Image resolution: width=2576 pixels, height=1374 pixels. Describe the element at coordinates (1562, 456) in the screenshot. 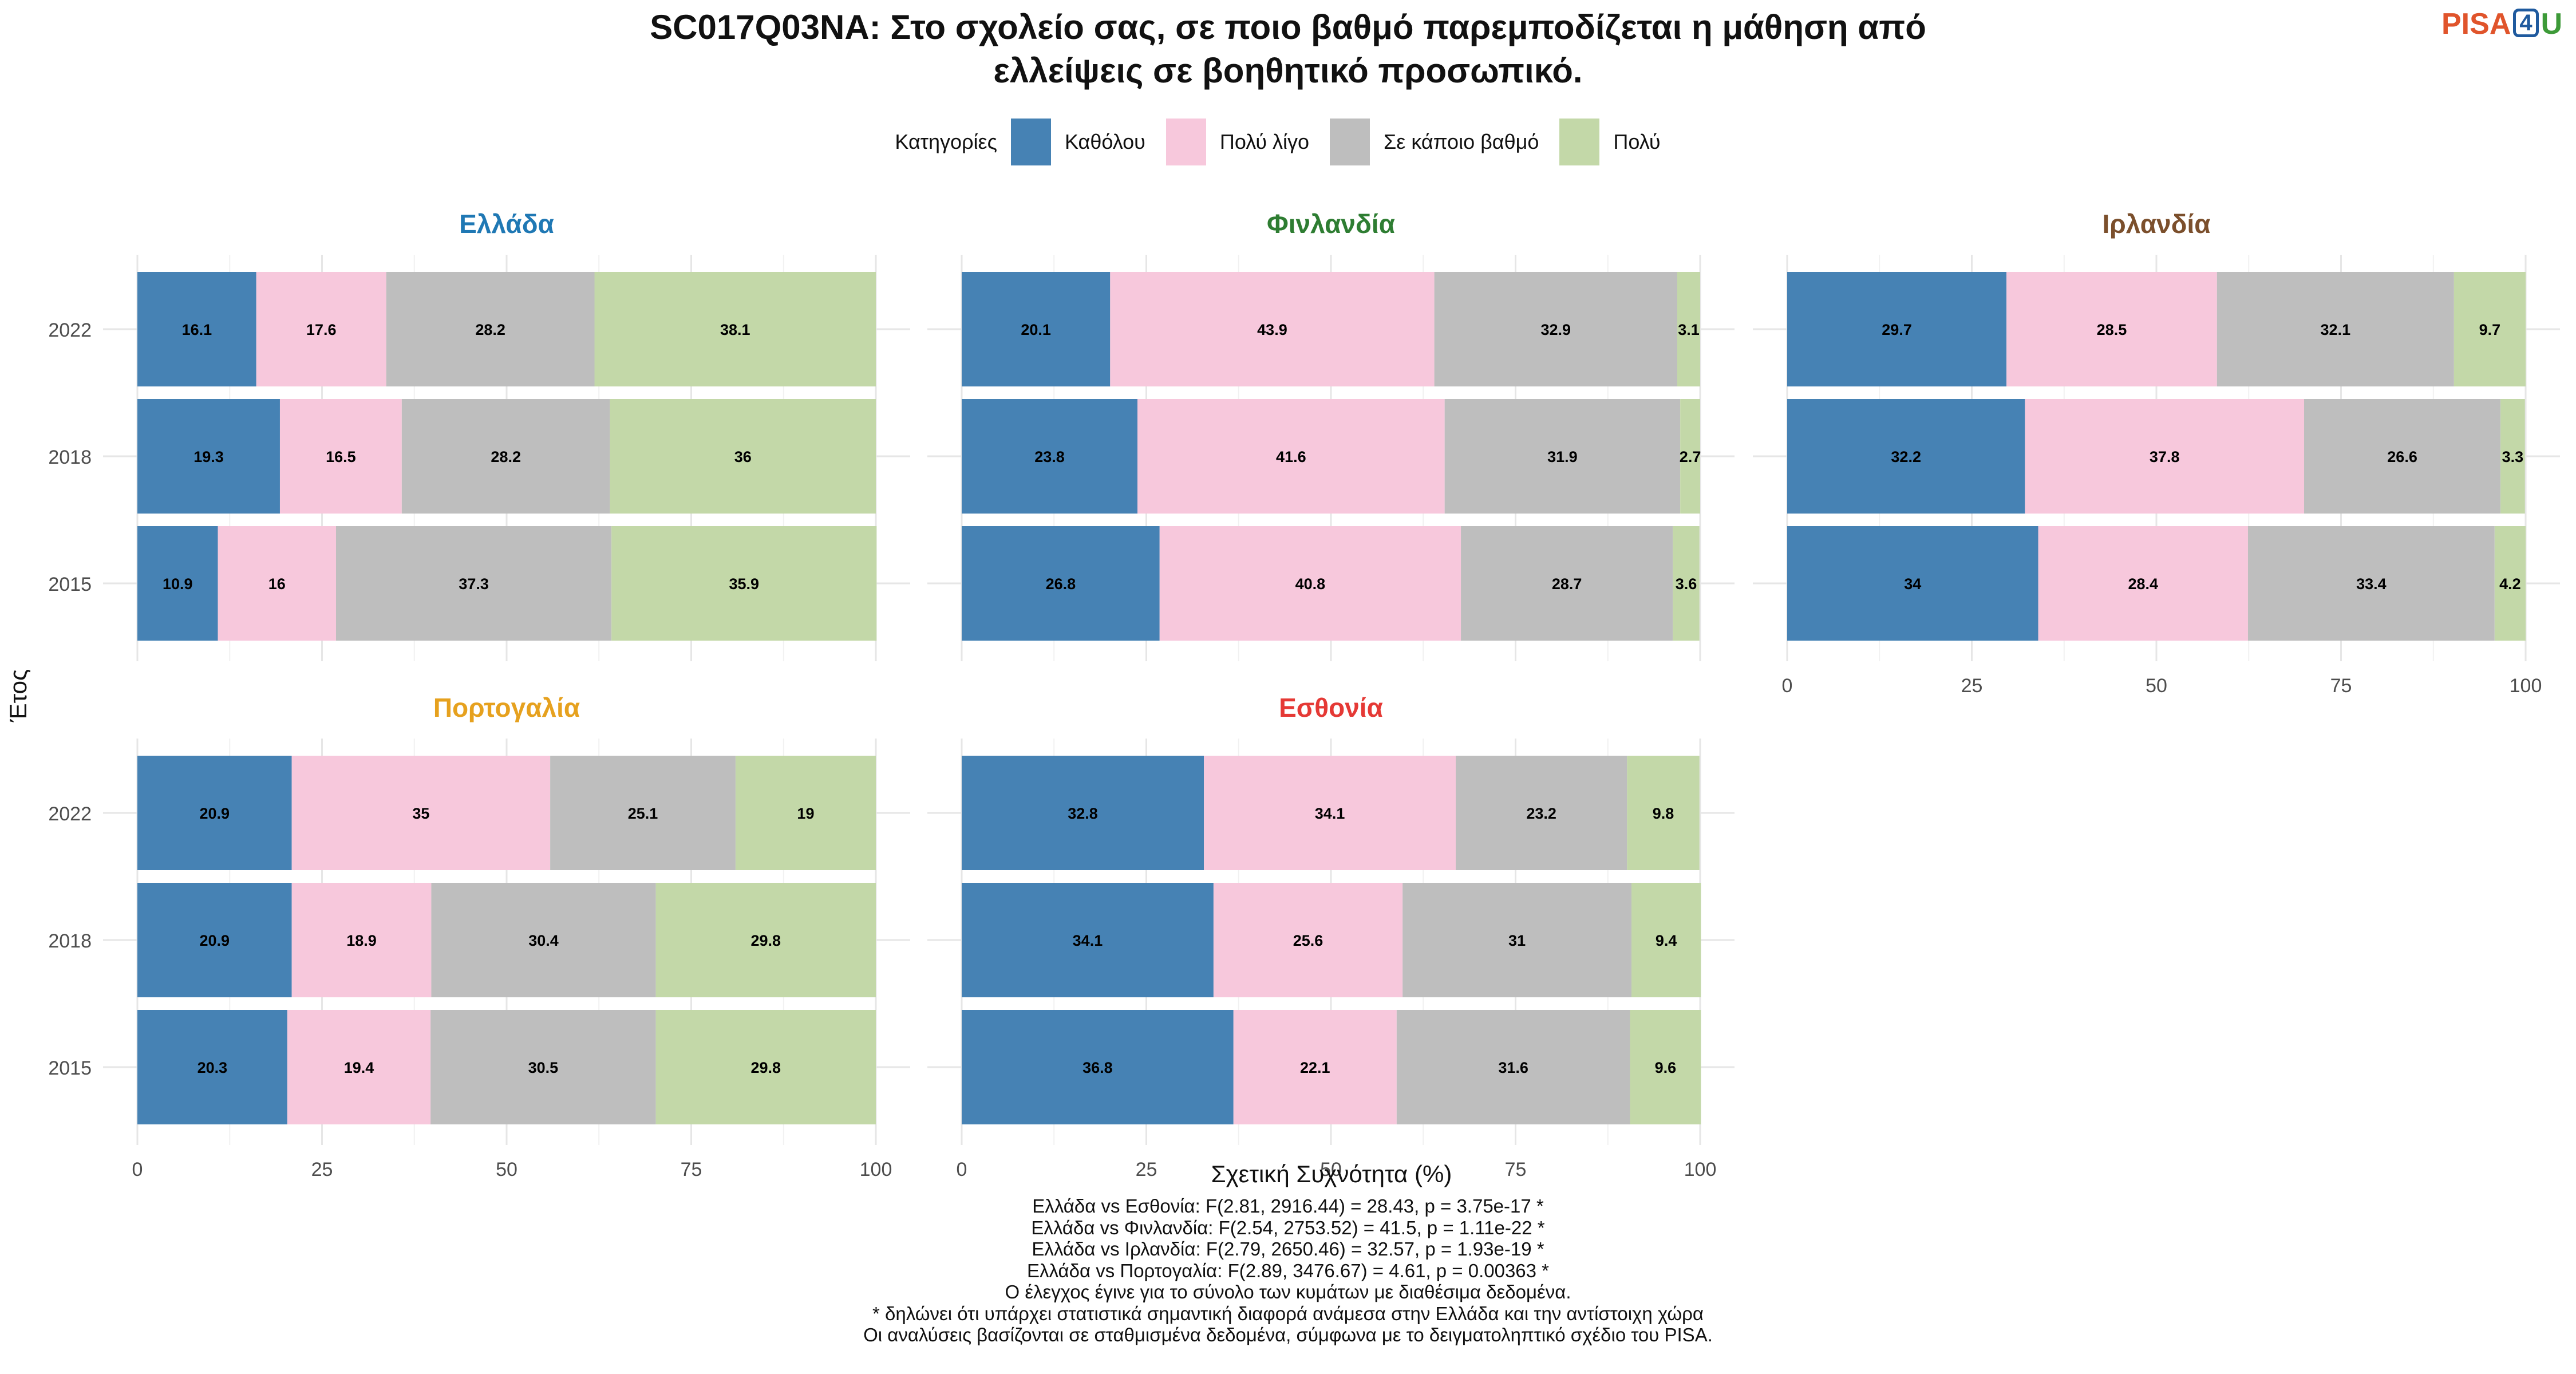

I see `bar-segment-φινλανδια-2018-3` at that location.